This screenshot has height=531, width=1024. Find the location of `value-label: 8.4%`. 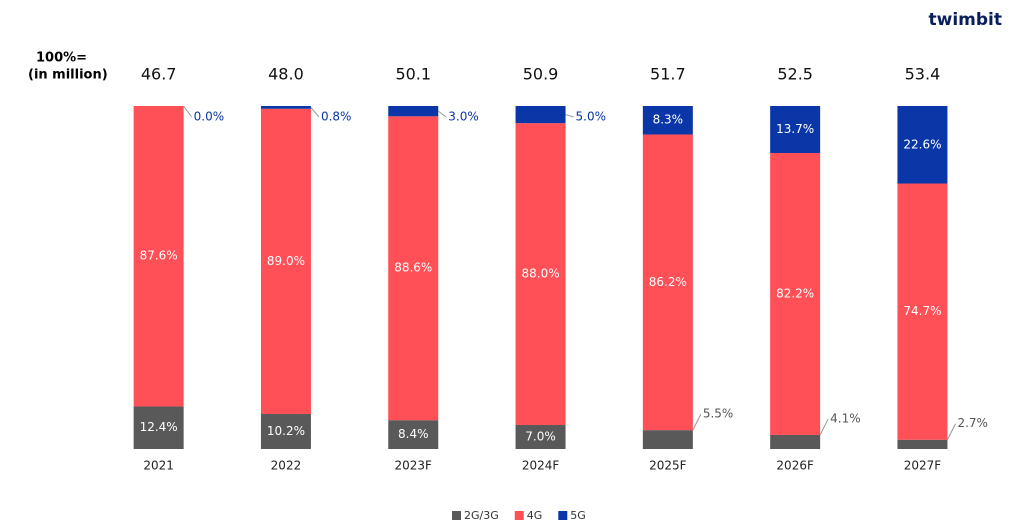

value-label: 8.4% is located at coordinates (413, 434).